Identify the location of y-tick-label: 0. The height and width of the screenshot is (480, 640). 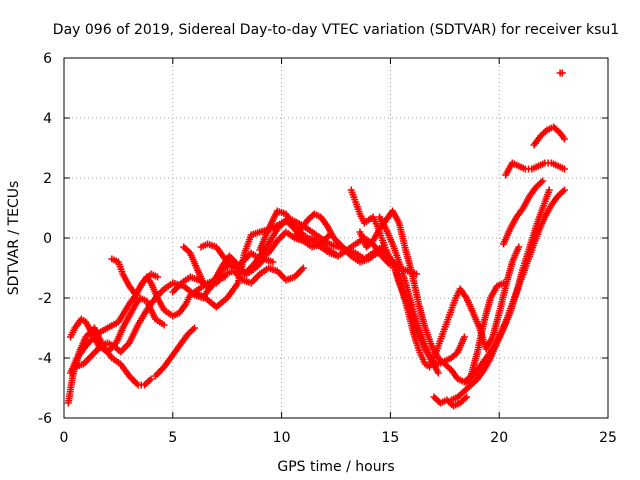
(47, 239).